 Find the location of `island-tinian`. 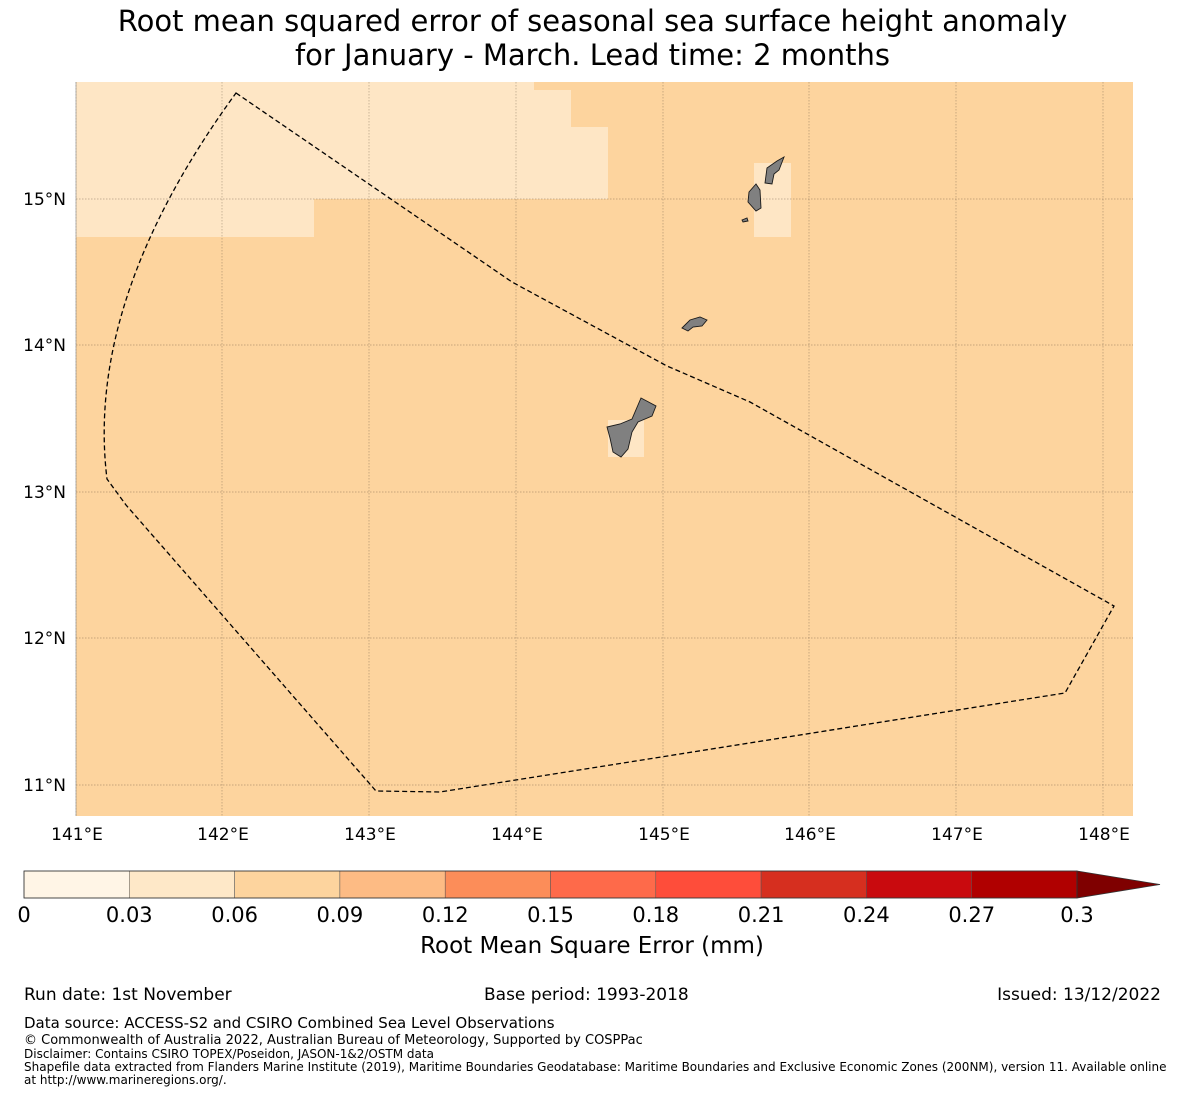

island-tinian is located at coordinates (754, 197).